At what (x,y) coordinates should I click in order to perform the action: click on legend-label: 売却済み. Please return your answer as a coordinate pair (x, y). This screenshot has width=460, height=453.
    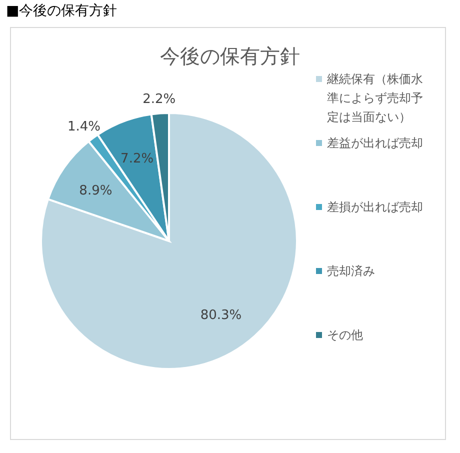
    Looking at the image, I should click on (351, 271).